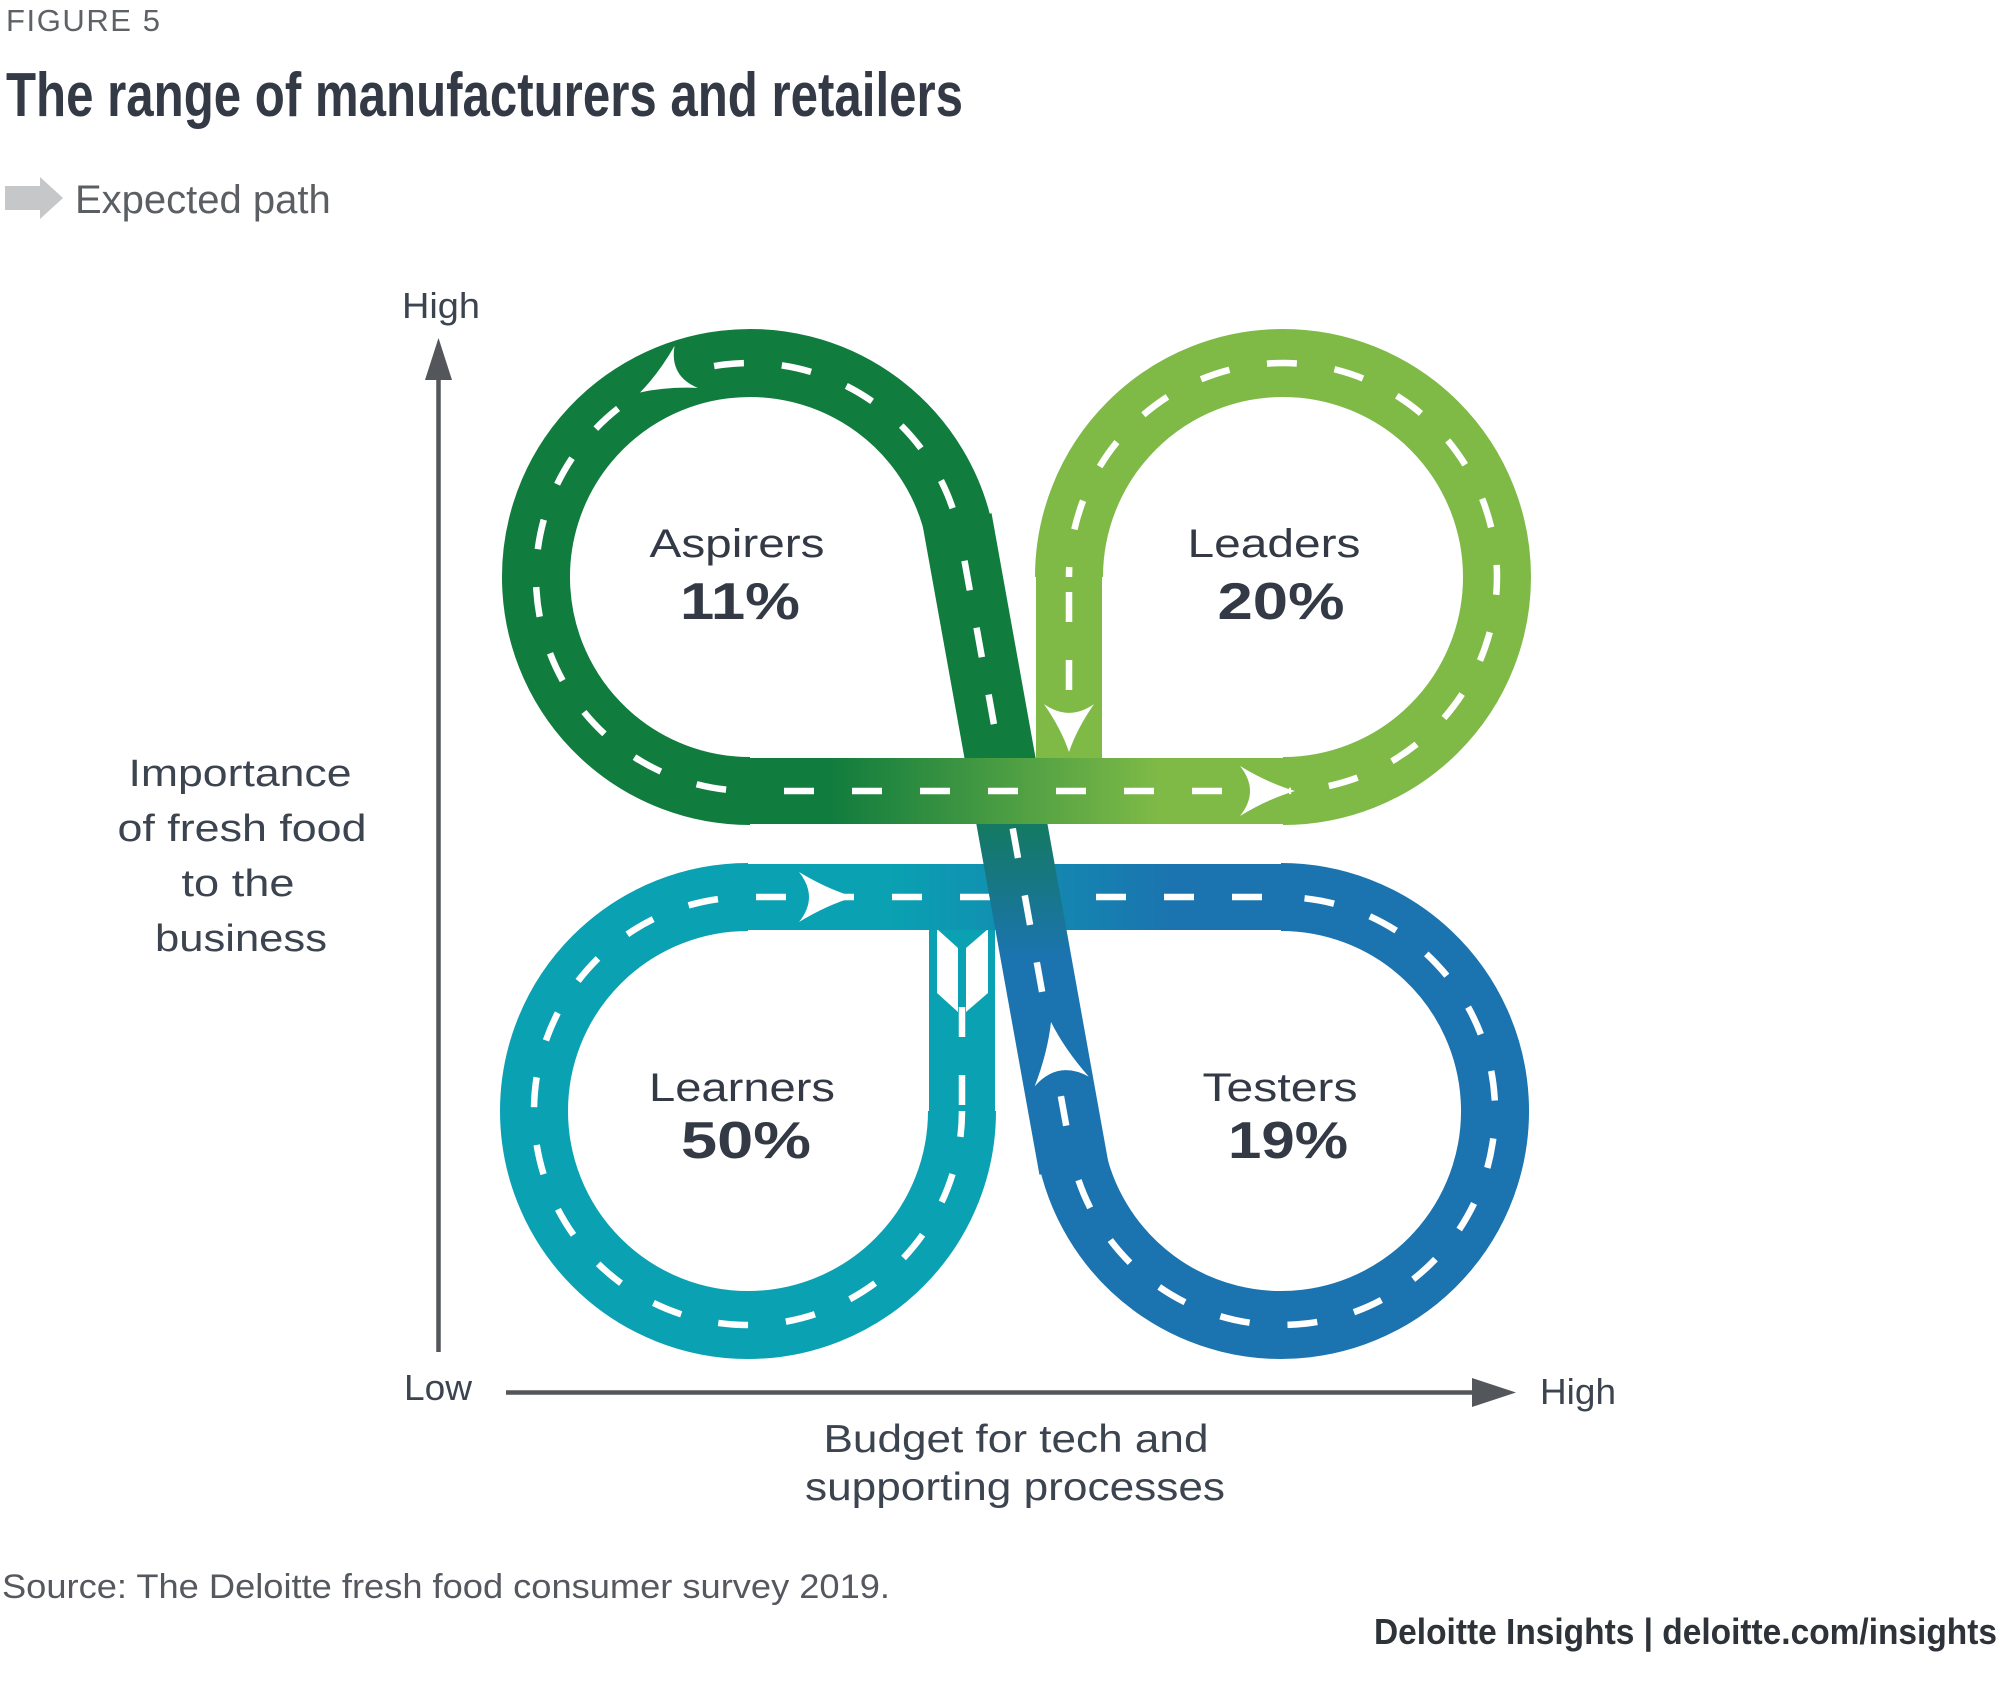 The height and width of the screenshot is (1694, 2000). Describe the element at coordinates (242, 829) in the screenshot. I see `svg-text: of fresh food` at that location.